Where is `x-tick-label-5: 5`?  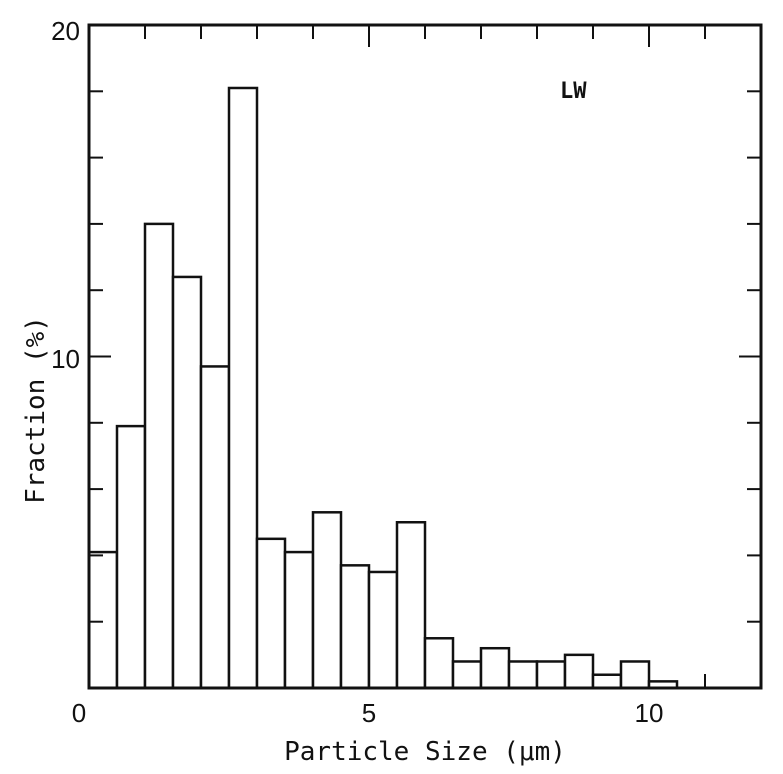
x-tick-label-5: 5 is located at coordinates (369, 713).